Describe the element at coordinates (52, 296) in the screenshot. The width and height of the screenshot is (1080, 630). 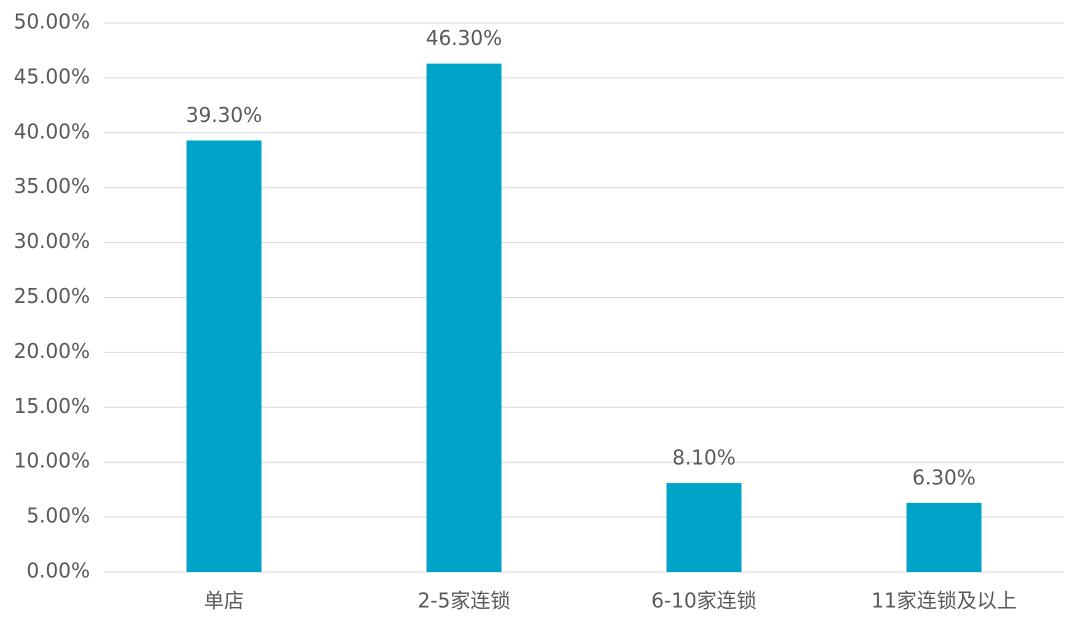
I see `y-tick-label: 25.00%` at that location.